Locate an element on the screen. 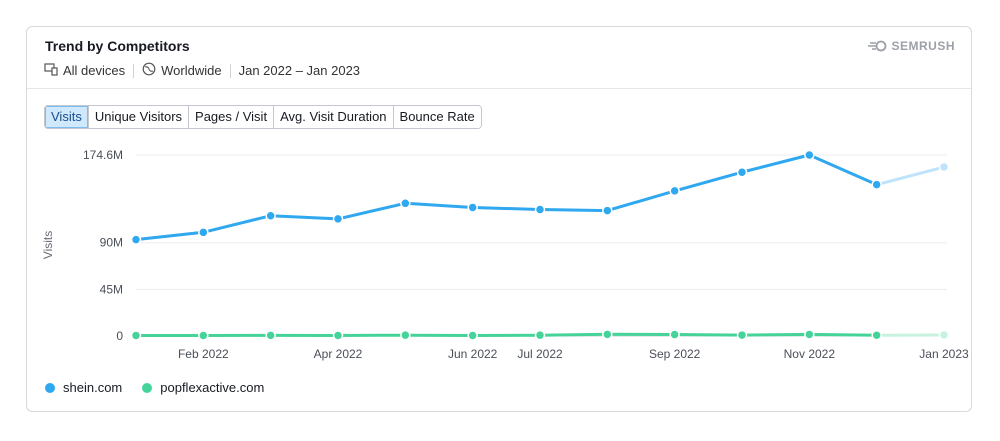 The width and height of the screenshot is (1000, 441). semrush-logo-icon is located at coordinates (877, 46).